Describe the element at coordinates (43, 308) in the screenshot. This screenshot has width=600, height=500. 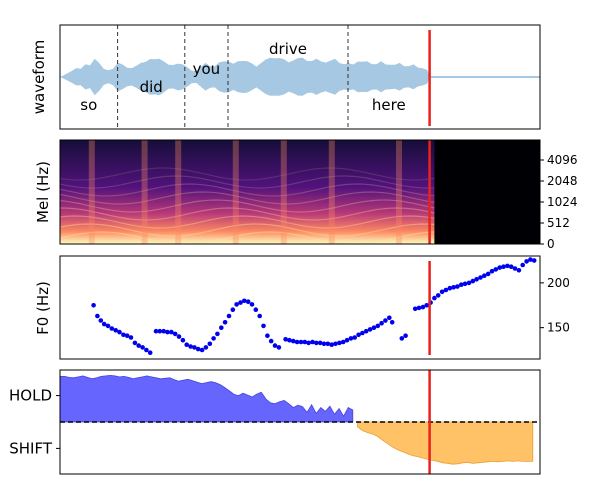
I see `f0-ylabel: F0 (Hz)` at that location.